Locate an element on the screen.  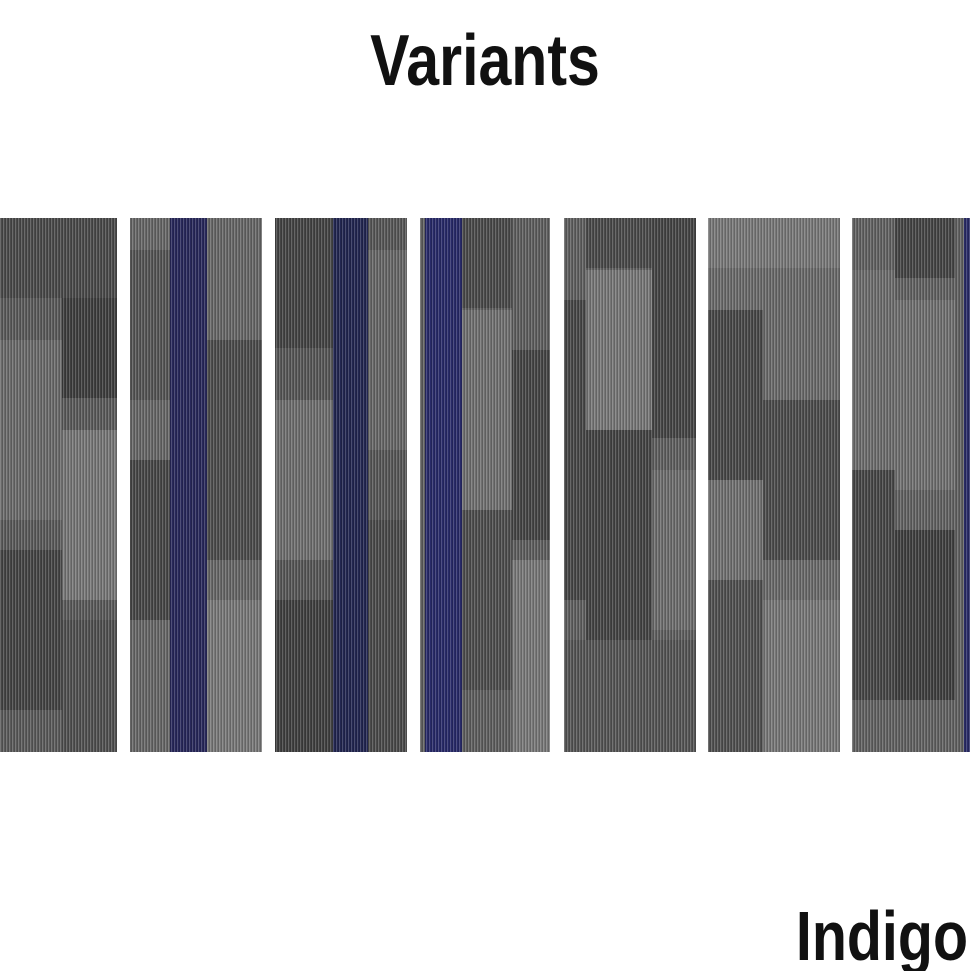
variant-label: Indigo is located at coordinates (882, 934).